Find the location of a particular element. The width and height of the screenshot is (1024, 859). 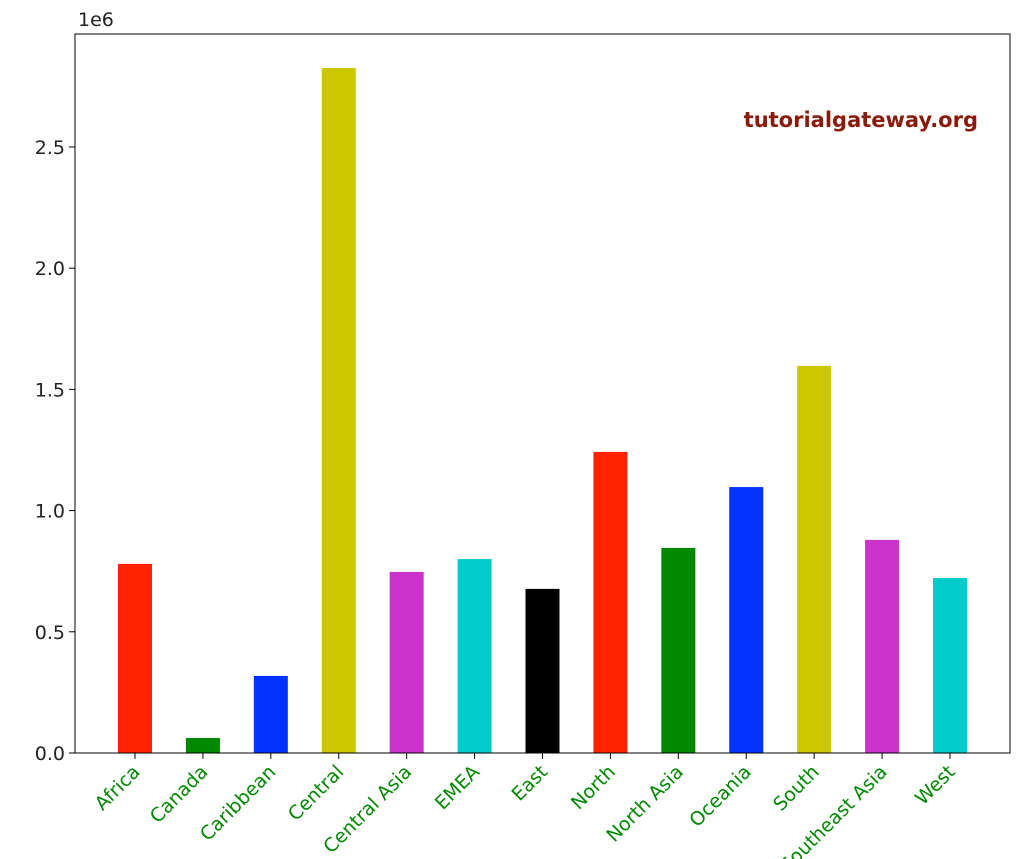

y-tick-label: 1.5 is located at coordinates (50, 390).